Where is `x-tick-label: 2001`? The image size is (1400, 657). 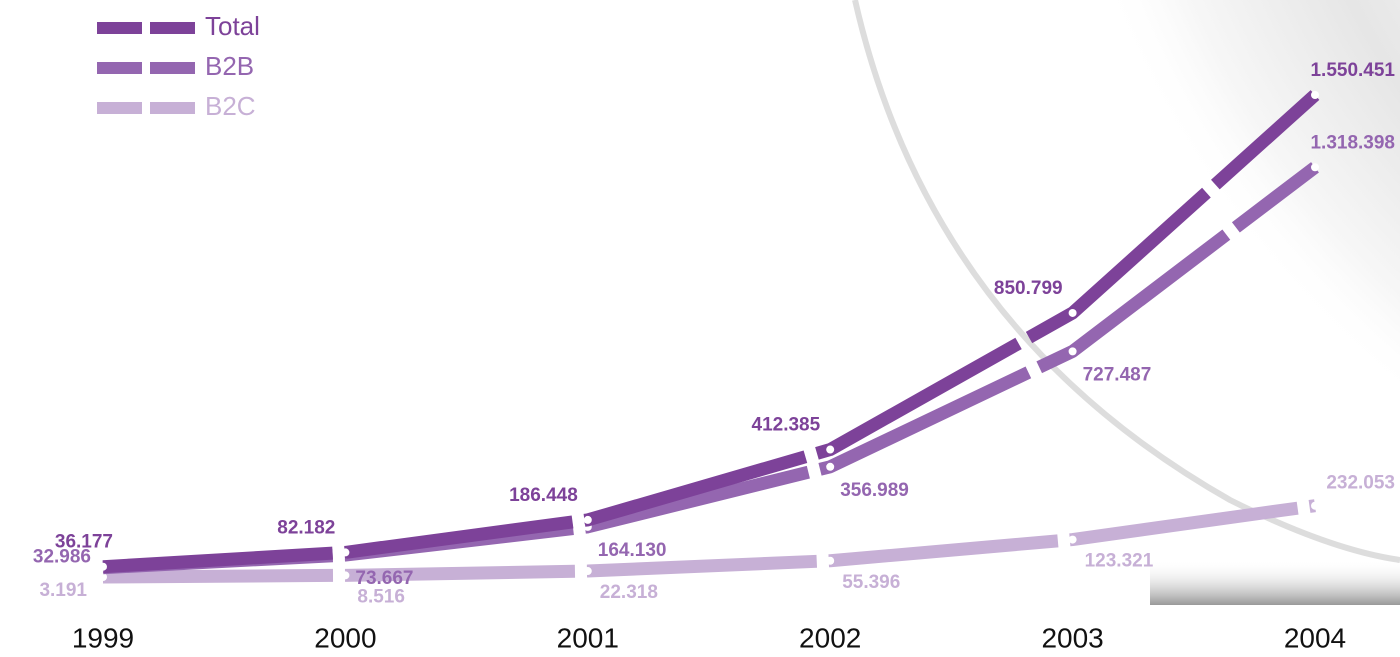 x-tick-label: 2001 is located at coordinates (588, 637).